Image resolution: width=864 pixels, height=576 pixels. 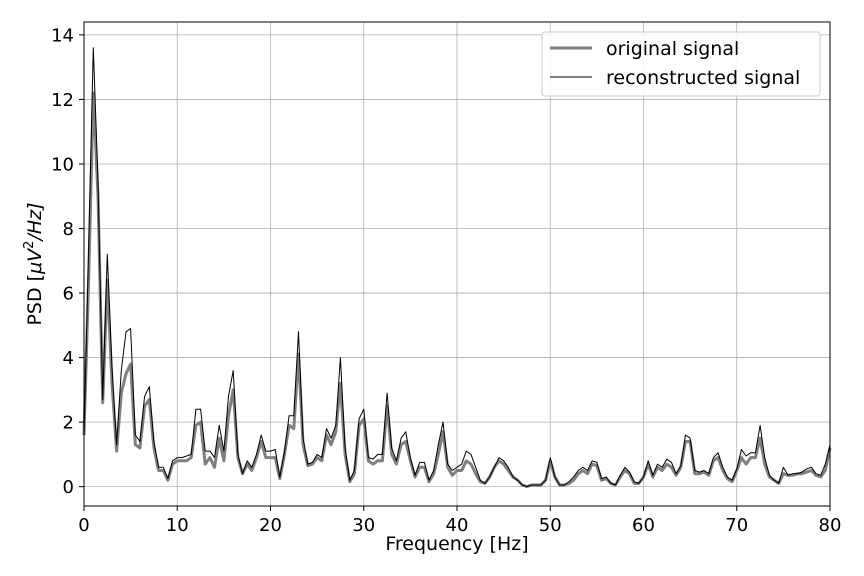 I want to click on y-tick-label: 2, so click(x=68, y=423).